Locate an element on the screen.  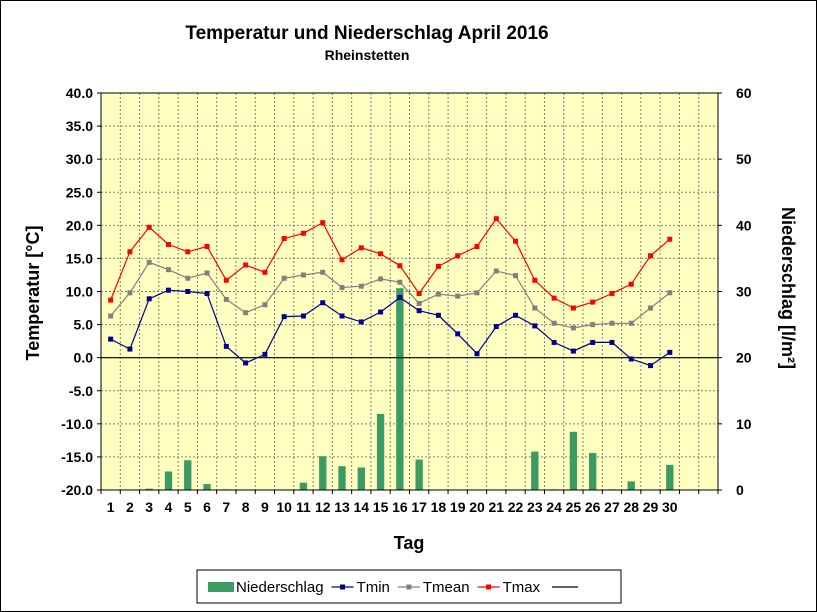
x-tick-label: 8 is located at coordinates (246, 507).